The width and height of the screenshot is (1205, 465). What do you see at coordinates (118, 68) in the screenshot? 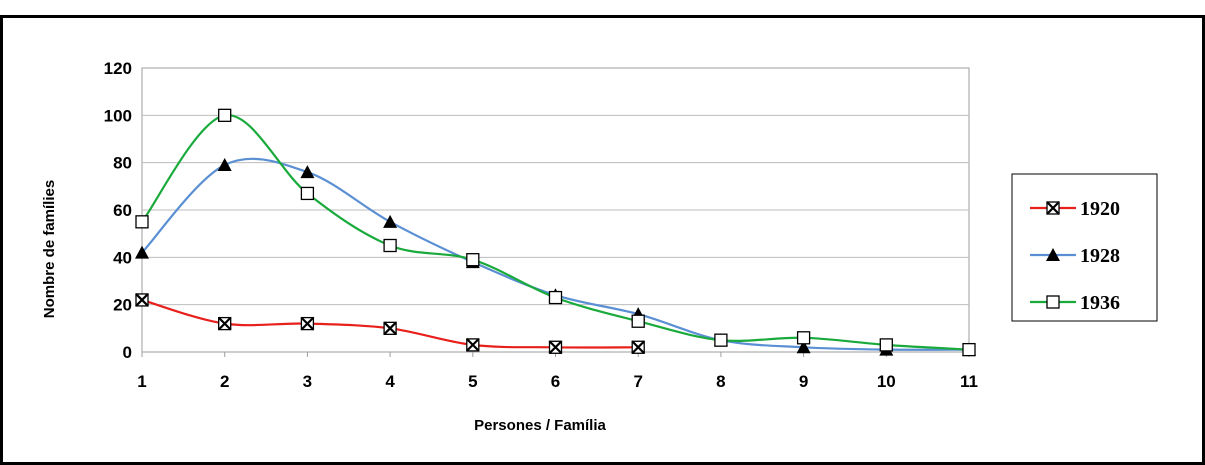
I see `y-tick-label: 120` at bounding box center [118, 68].